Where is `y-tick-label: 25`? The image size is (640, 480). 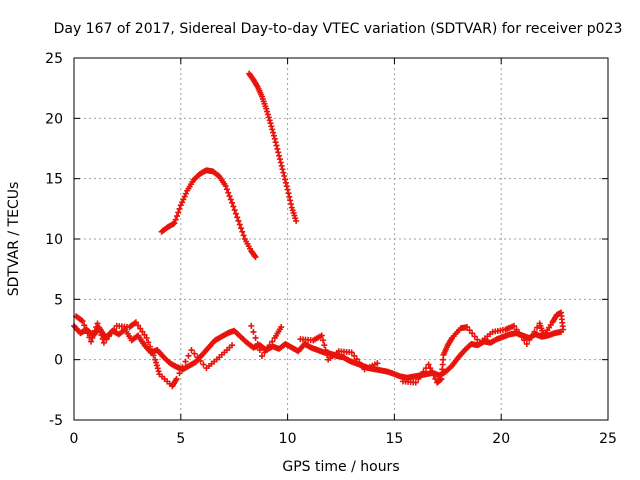
y-tick-label: 25 is located at coordinates (54, 59).